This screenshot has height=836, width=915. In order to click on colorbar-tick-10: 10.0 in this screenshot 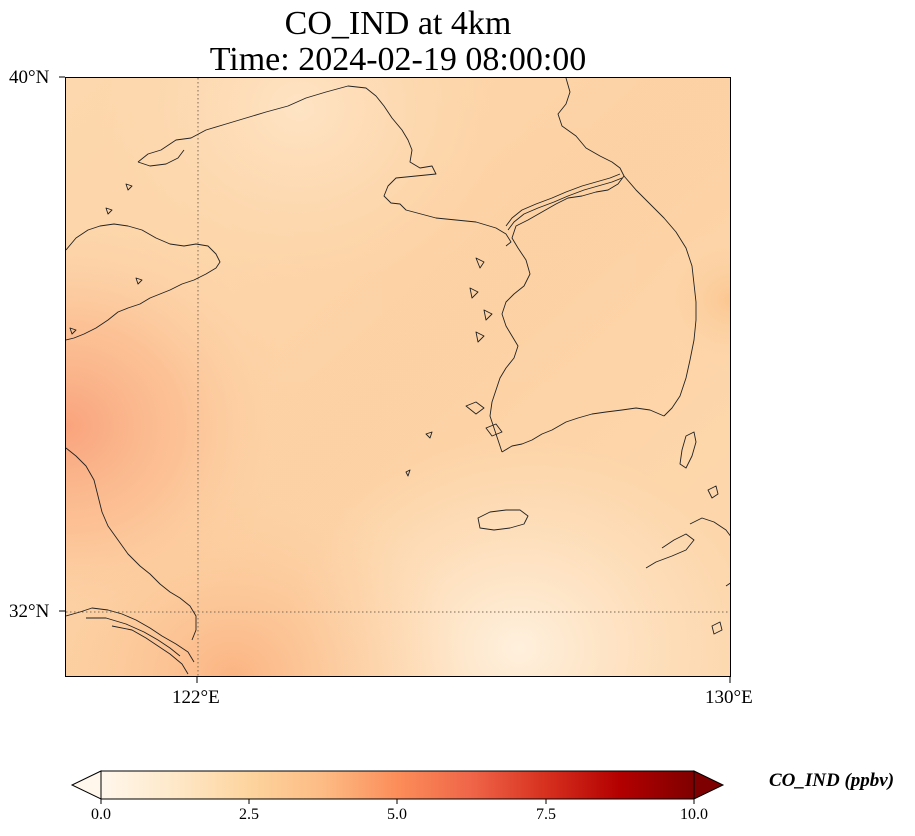, I will do `click(694, 814)`.